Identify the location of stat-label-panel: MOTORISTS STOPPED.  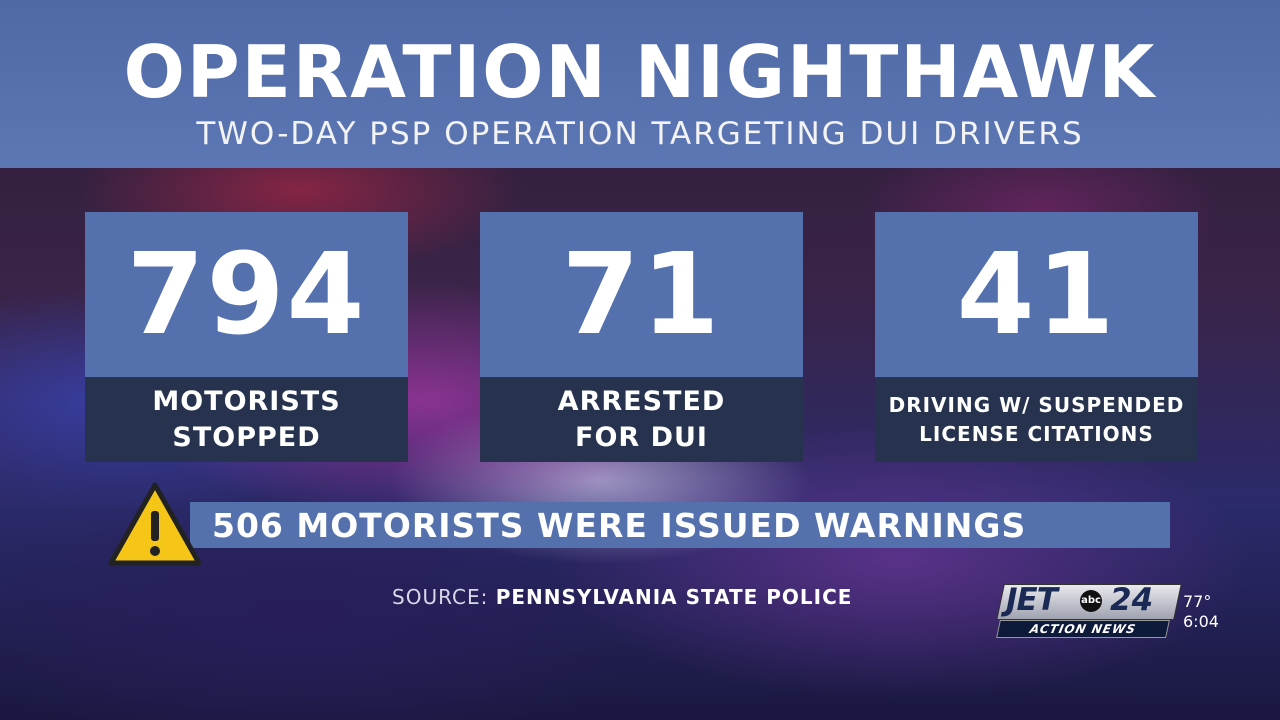
(246, 419).